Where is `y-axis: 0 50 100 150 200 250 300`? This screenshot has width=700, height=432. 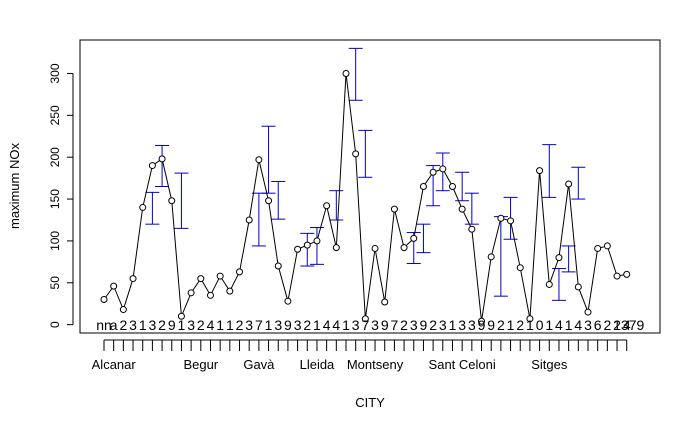 y-axis: 0 50 100 150 200 250 300 is located at coordinates (61, 195).